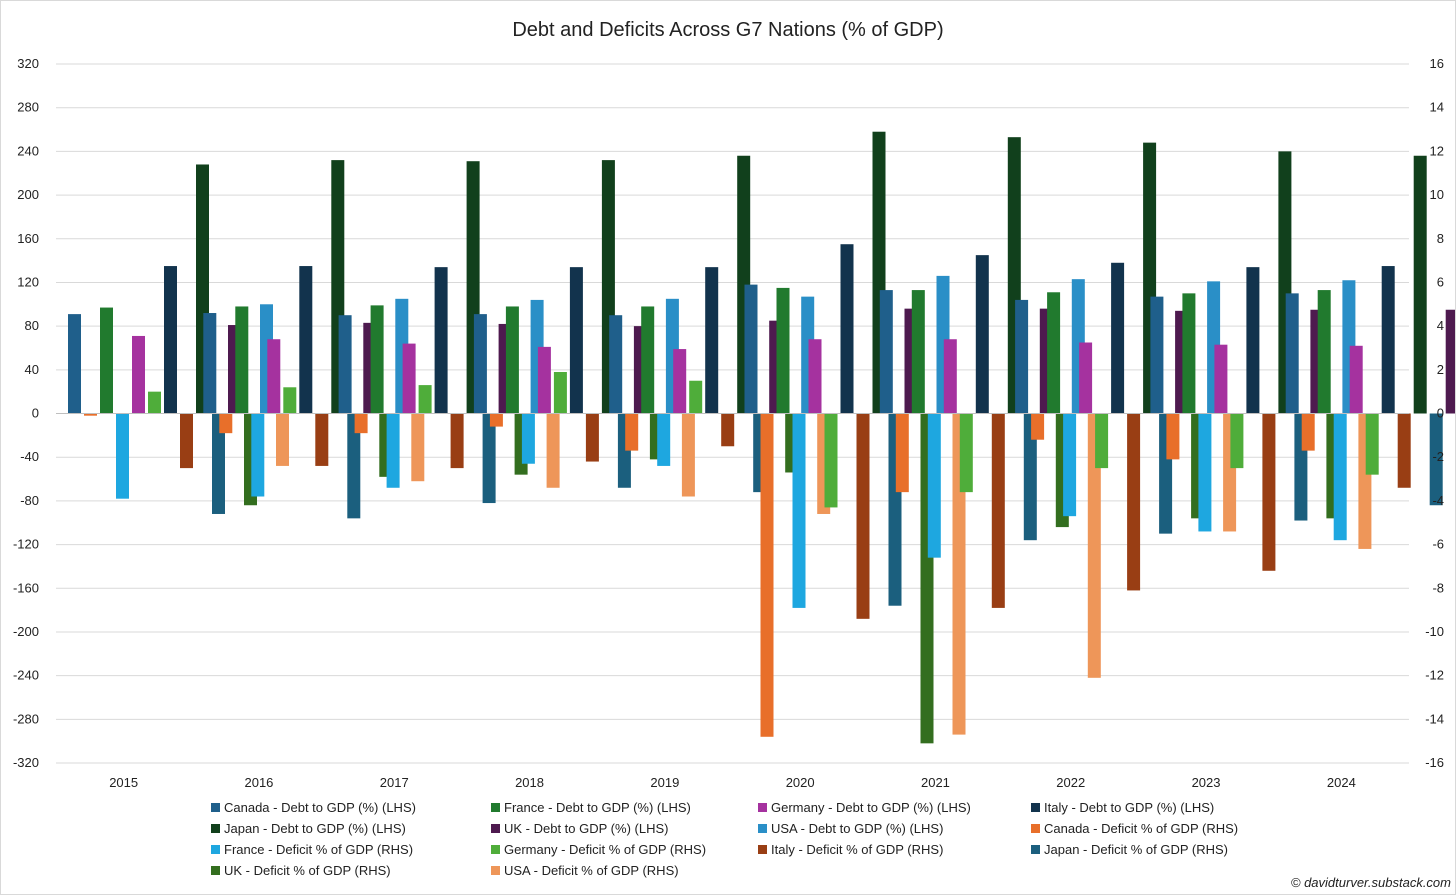  What do you see at coordinates (258, 782) in the screenshot?
I see `x-tick-label: 2016` at bounding box center [258, 782].